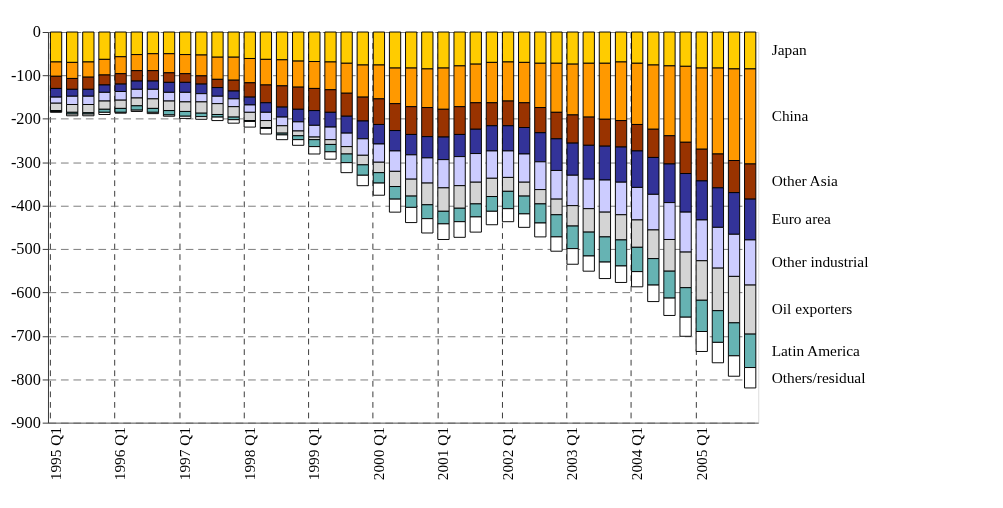 Image resolution: width=1003 pixels, height=508 pixels. I want to click on x-tick-label: 2004 Q1, so click(636, 453).